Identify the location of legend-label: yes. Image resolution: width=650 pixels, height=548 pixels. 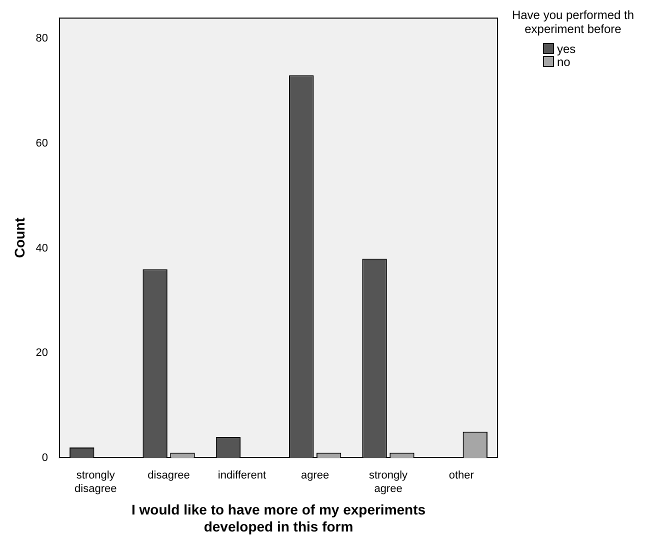
(566, 49).